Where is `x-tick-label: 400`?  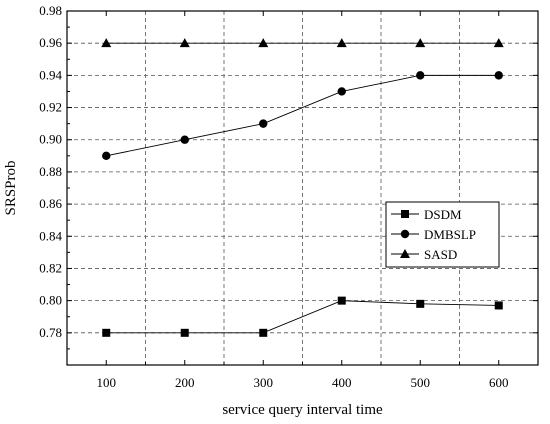
x-tick-label: 400 is located at coordinates (342, 382).